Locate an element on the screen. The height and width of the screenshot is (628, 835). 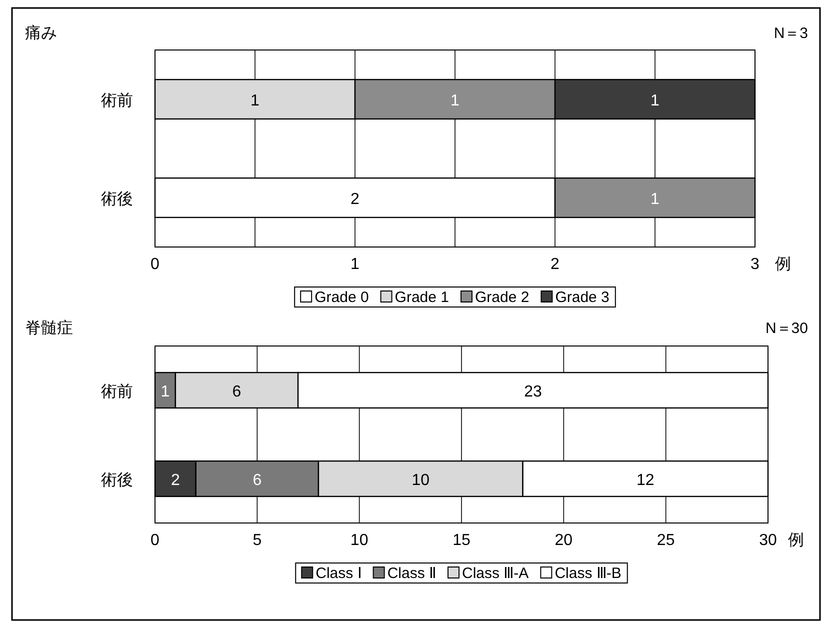
x-tick-label: 20 is located at coordinates (563, 540).